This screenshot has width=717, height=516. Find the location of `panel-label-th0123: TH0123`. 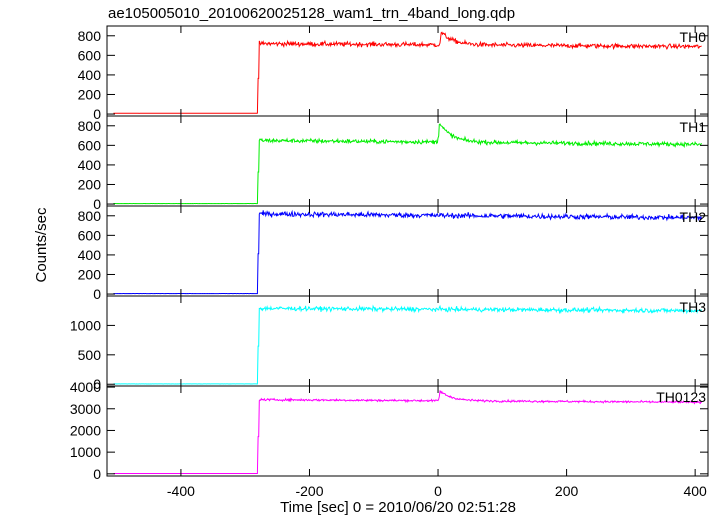

panel-label-th0123: TH0123 is located at coordinates (681, 397).